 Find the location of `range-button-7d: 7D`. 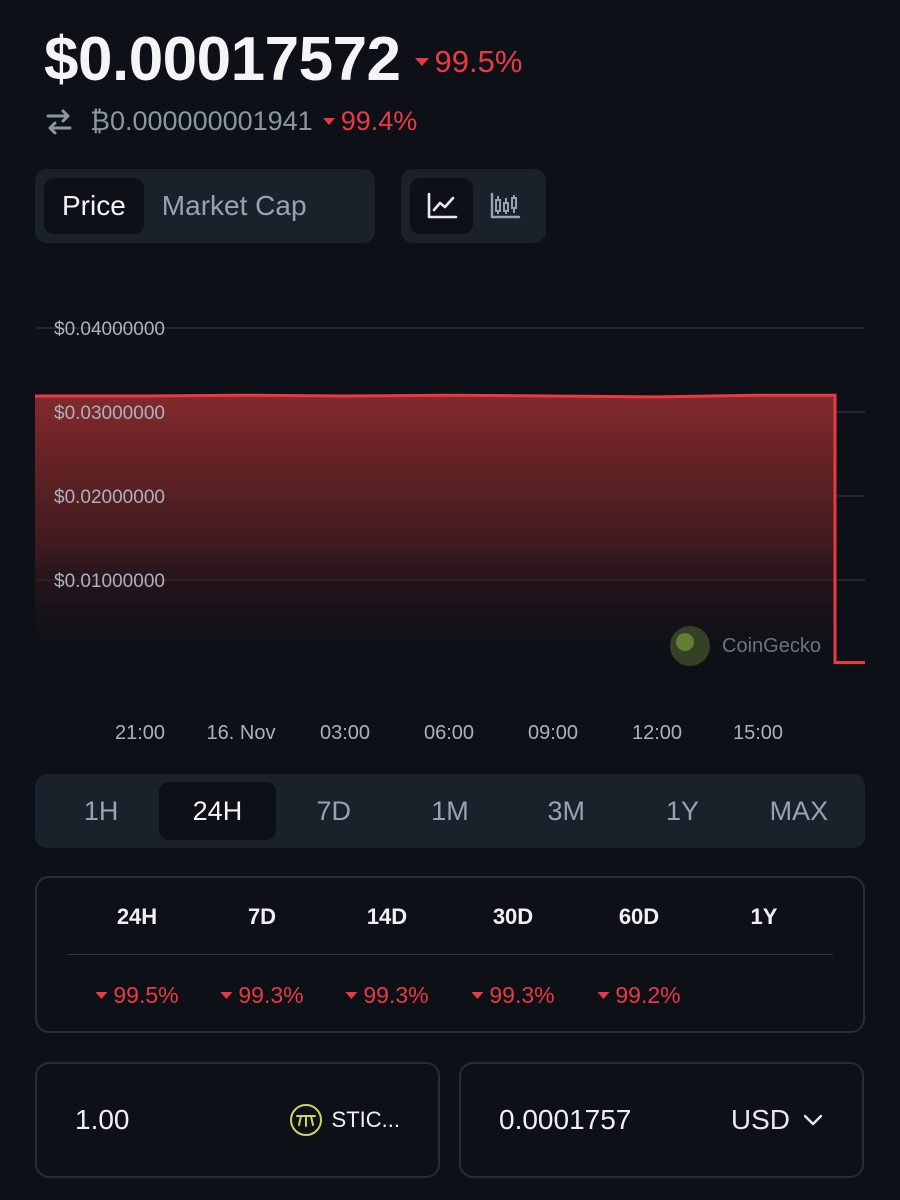

range-button-7d: 7D is located at coordinates (333, 810).